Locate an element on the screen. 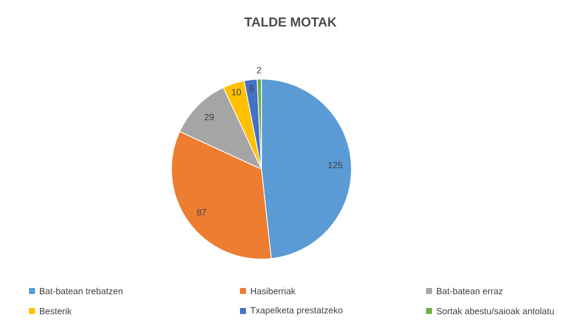 This screenshot has width=581, height=323. data-label: 2 is located at coordinates (259, 70).